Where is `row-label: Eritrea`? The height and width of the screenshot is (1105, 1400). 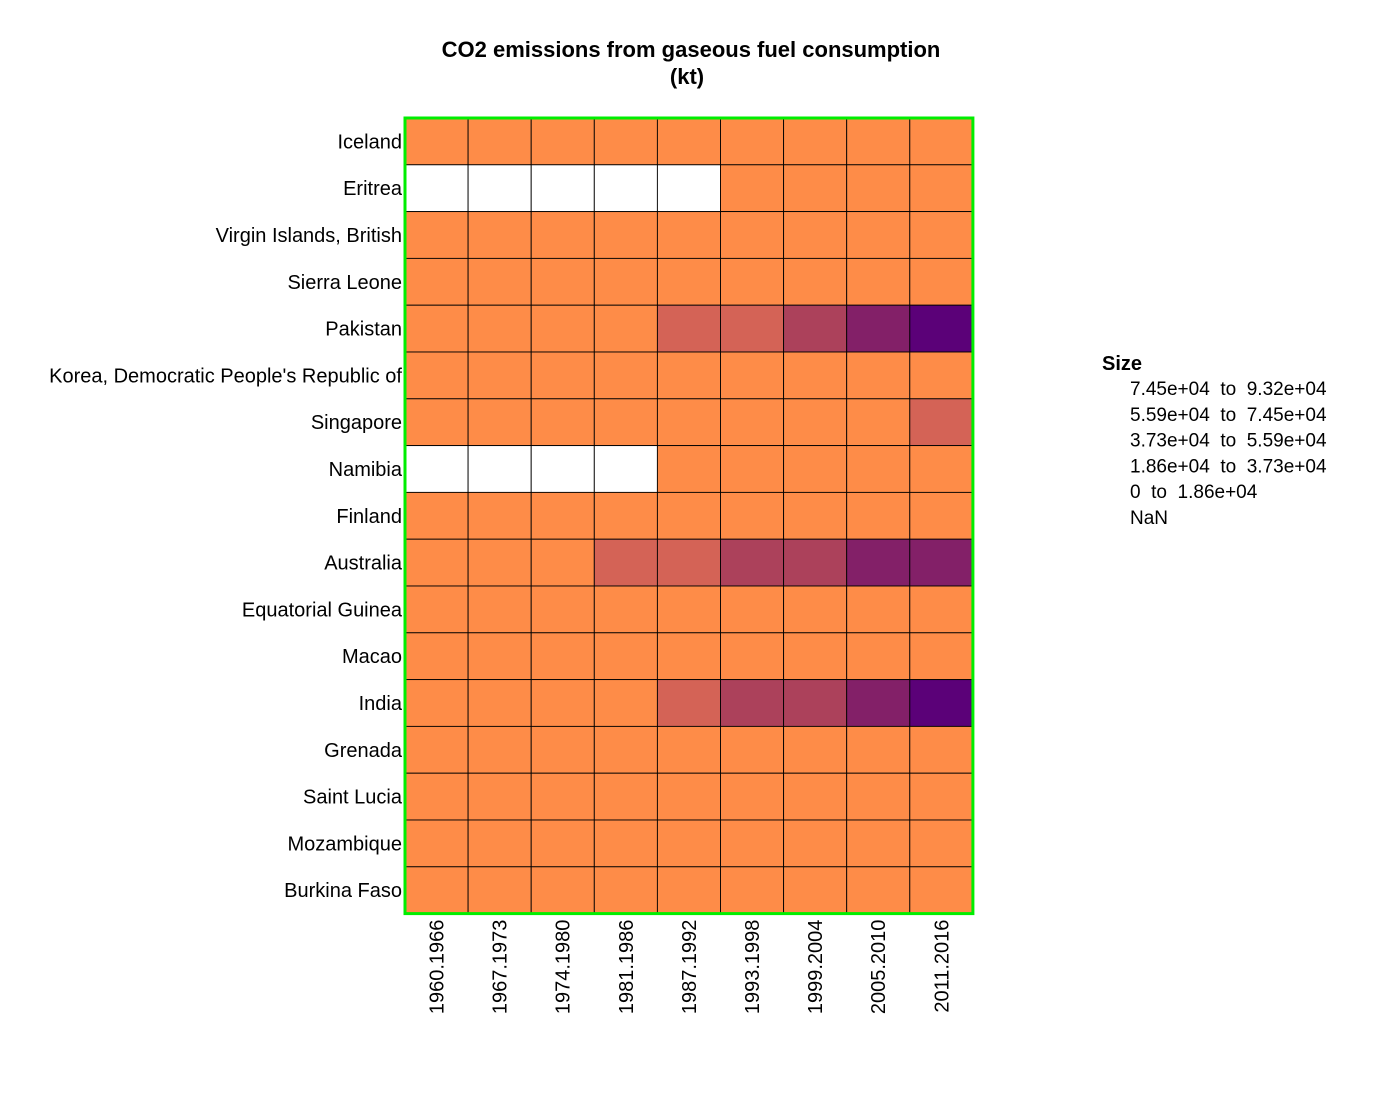
row-label: Eritrea is located at coordinates (373, 189).